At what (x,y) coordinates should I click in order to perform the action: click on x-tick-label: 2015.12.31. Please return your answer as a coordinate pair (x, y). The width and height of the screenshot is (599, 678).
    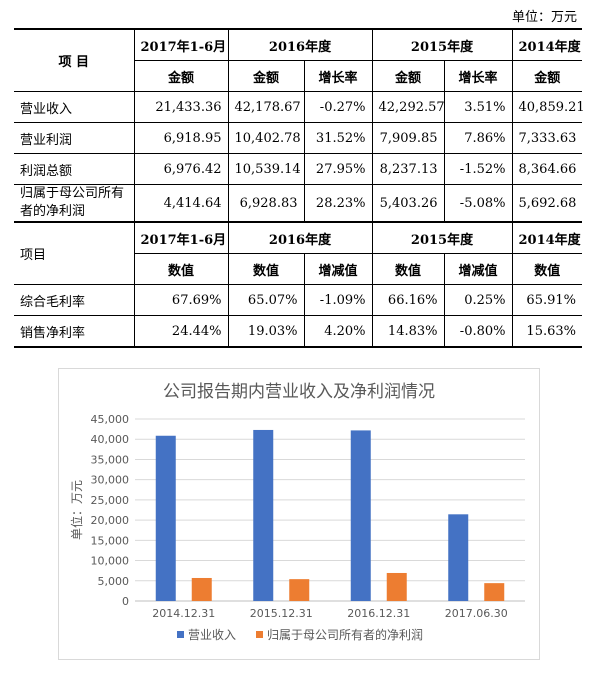
    Looking at the image, I should click on (281, 613).